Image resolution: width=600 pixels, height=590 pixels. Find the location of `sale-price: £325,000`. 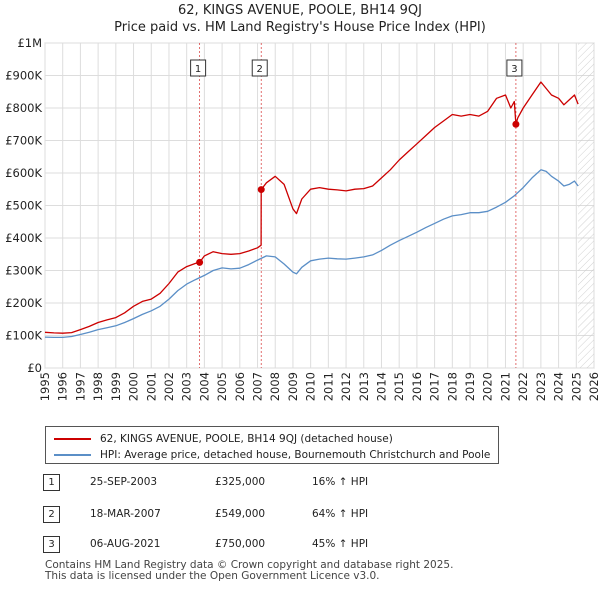

sale-price: £325,000 is located at coordinates (240, 482).